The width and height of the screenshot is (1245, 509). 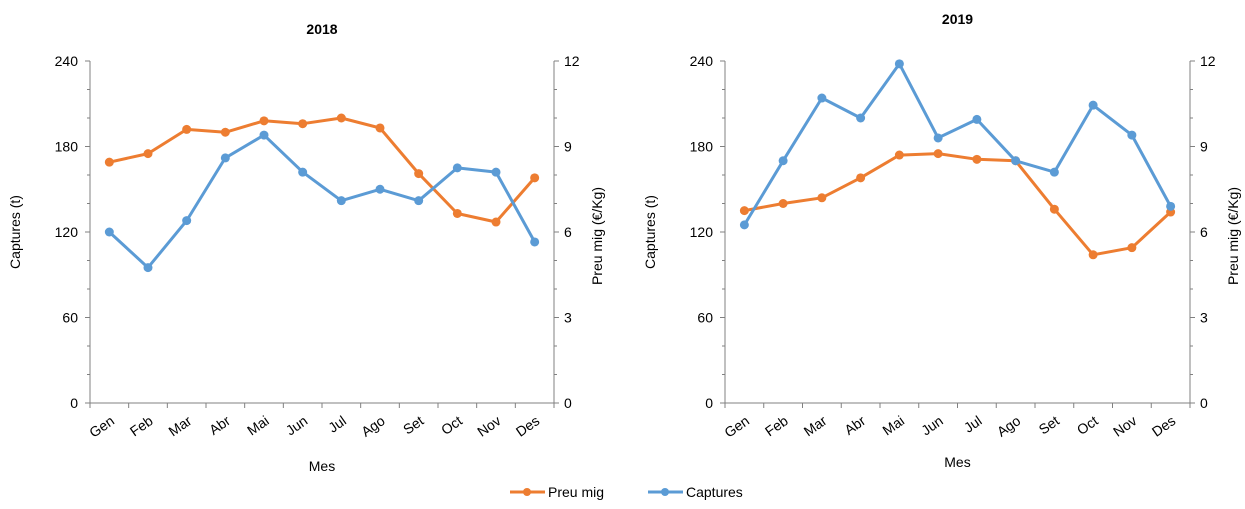 What do you see at coordinates (568, 232) in the screenshot?
I see `right-tick-label: 6` at bounding box center [568, 232].